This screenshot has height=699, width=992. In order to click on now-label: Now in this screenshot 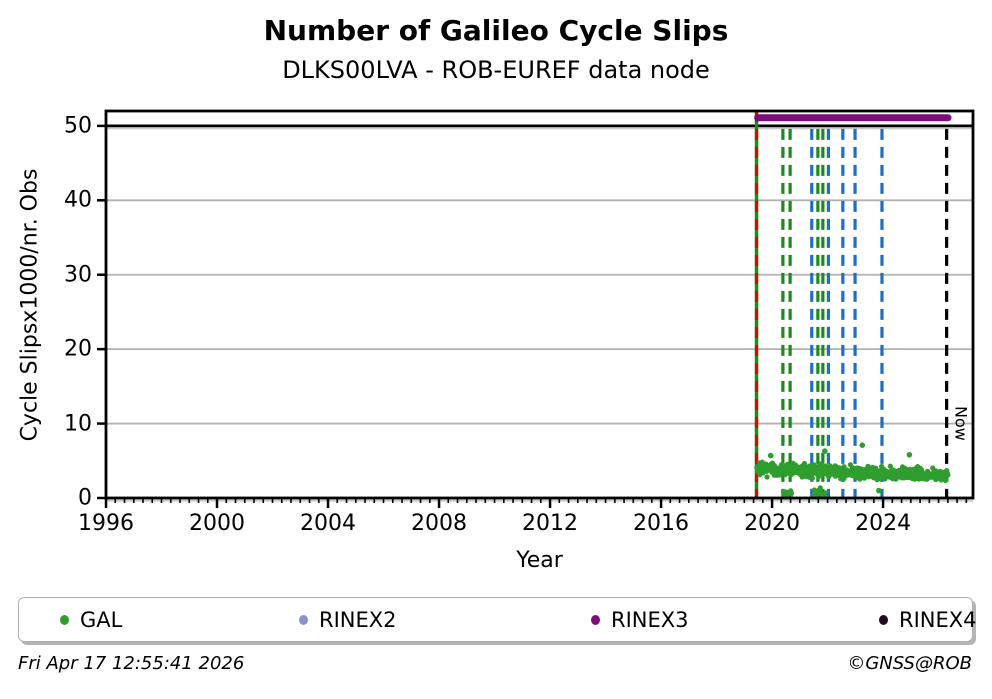, I will do `click(961, 423)`.